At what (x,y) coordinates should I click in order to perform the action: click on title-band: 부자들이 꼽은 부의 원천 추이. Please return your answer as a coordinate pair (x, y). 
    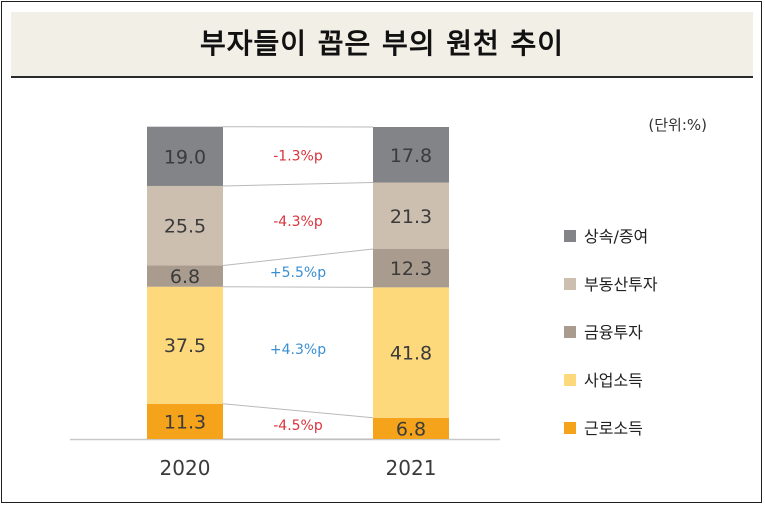
    Looking at the image, I should click on (382, 45).